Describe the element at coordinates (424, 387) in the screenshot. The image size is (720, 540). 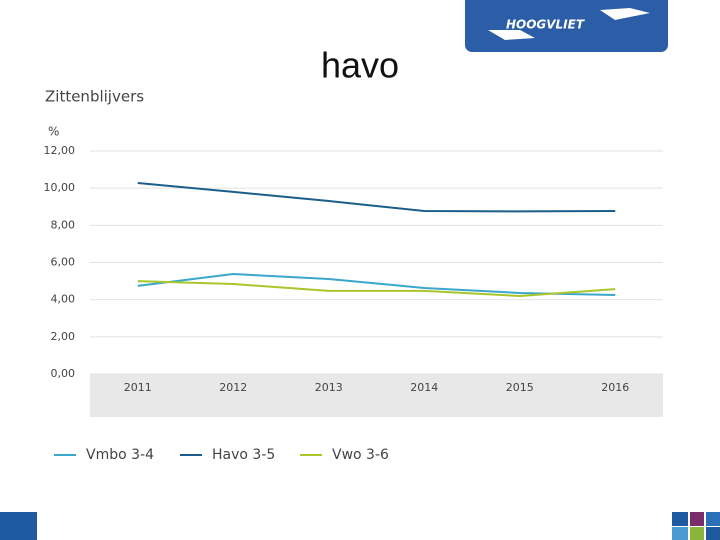
I see `x-tick-label: 2014` at that location.